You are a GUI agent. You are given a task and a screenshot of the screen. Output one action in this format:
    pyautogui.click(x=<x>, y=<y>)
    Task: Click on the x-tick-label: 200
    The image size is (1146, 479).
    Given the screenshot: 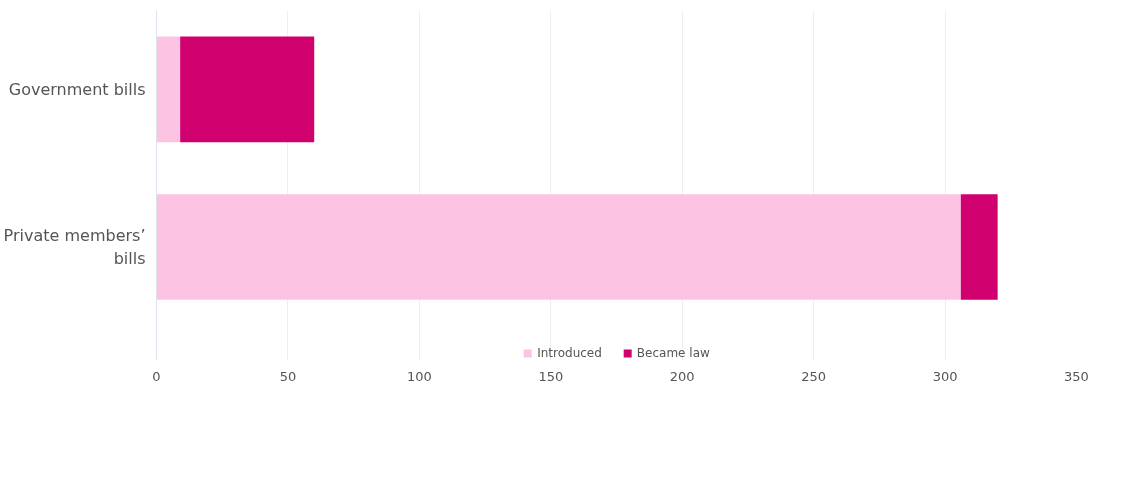 What is the action you would take?
    pyautogui.click(x=682, y=376)
    